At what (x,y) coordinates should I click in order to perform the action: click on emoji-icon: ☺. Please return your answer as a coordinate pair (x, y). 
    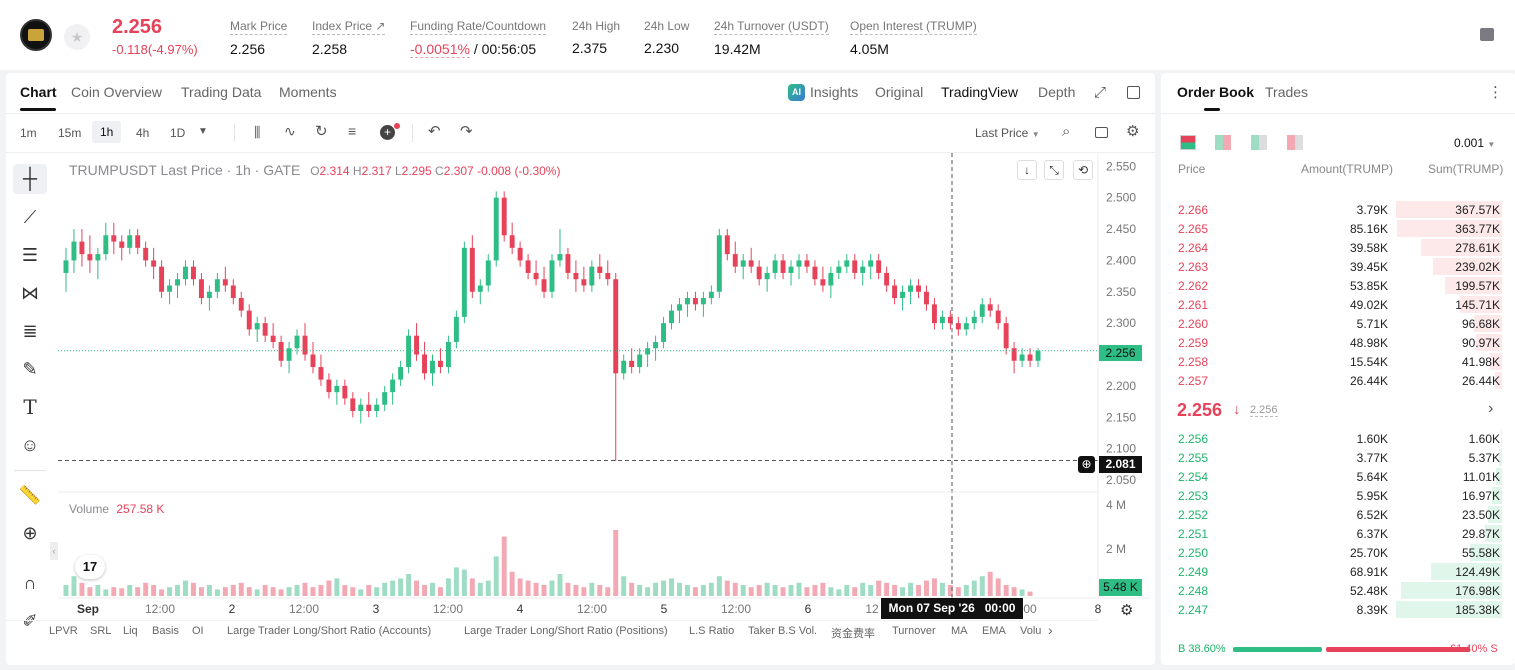
    Looking at the image, I should click on (30, 445).